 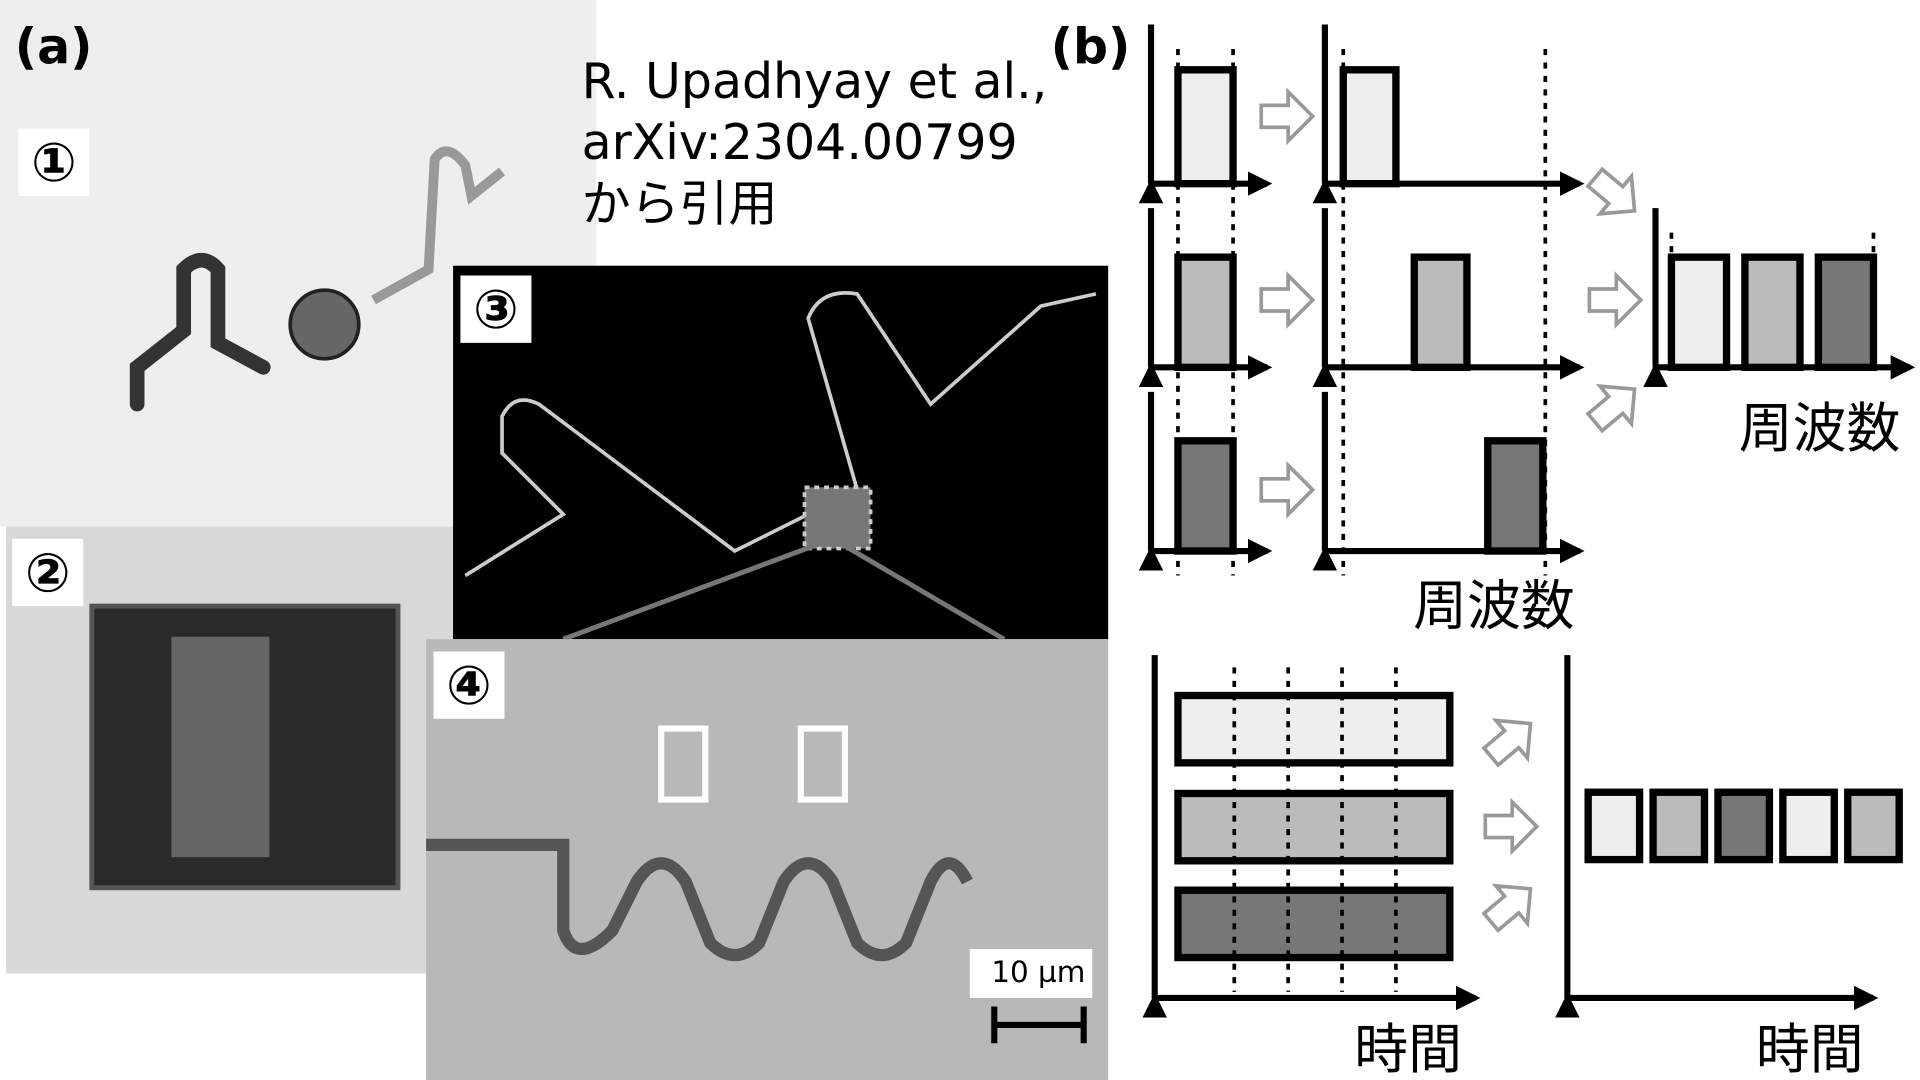 I want to click on marker: ③, so click(x=496, y=309).